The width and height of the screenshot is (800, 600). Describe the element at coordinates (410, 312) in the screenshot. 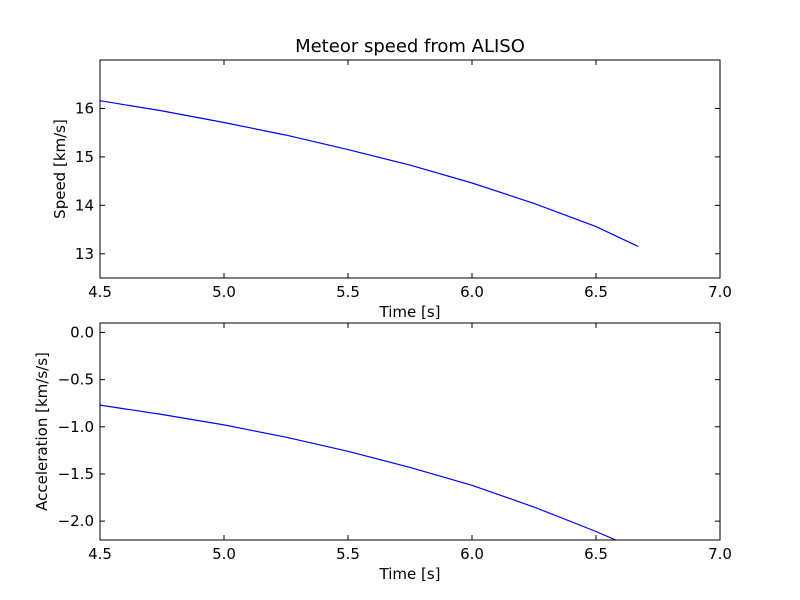

I see `speed-x-axis-label: Time [s]` at that location.